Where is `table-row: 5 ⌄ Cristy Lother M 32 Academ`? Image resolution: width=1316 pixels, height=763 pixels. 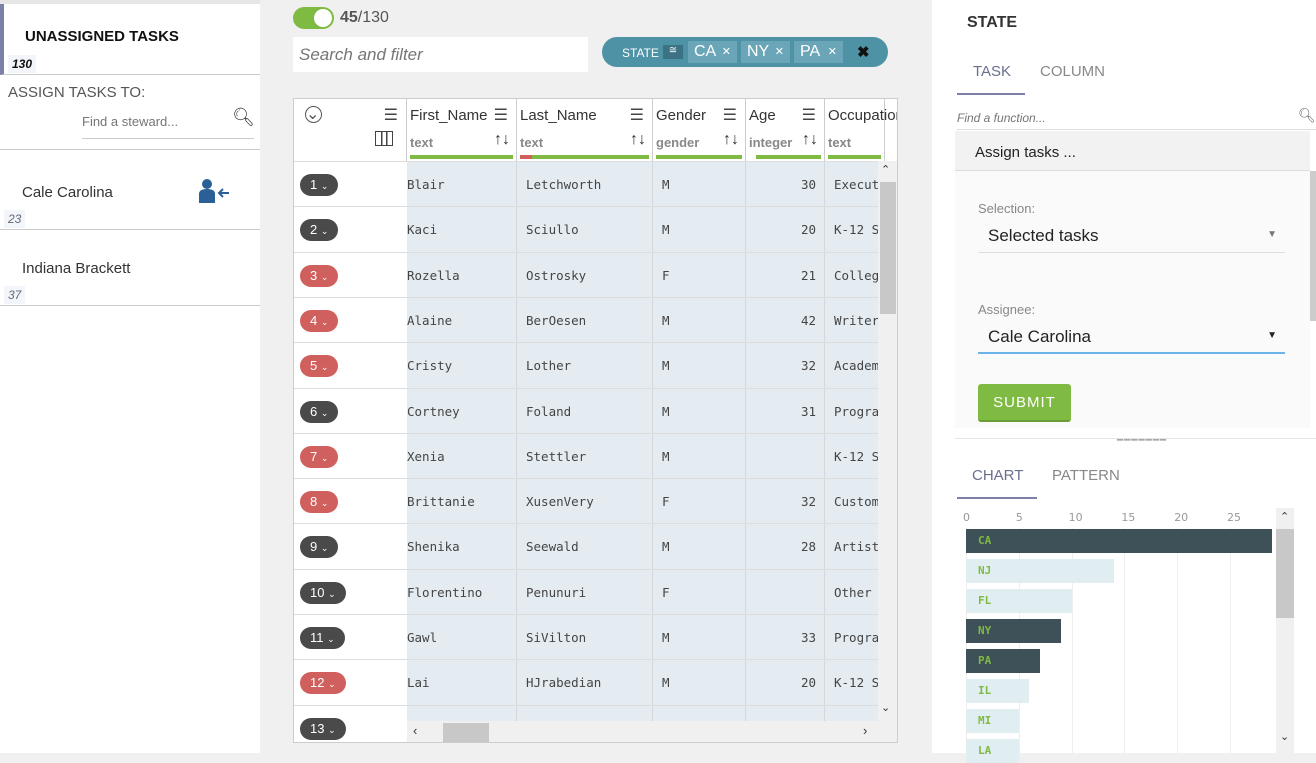
table-row: 5 ⌄ Cristy Lother M 32 Academ is located at coordinates (595, 365).